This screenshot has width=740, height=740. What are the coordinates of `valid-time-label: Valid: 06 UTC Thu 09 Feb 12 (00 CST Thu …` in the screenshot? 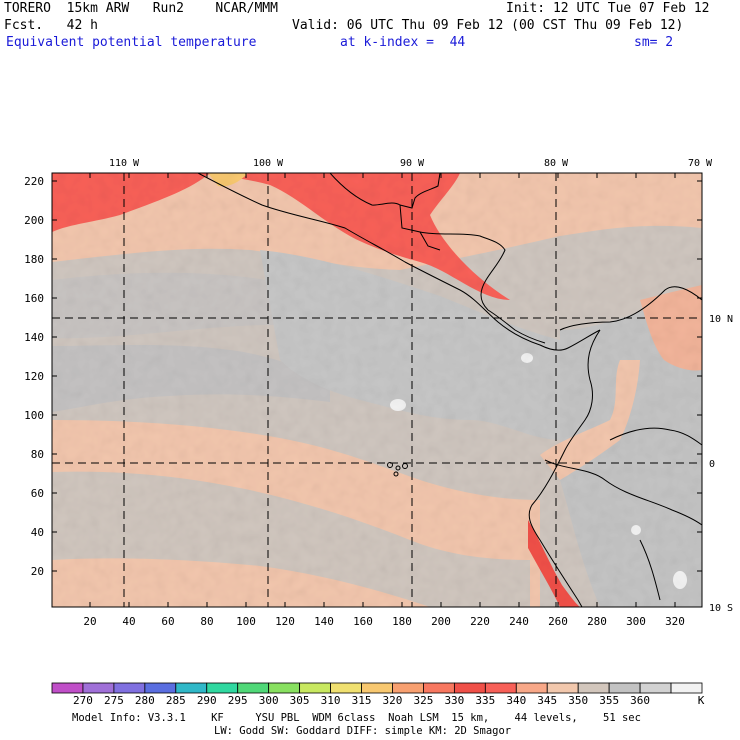 It's located at (488, 25).